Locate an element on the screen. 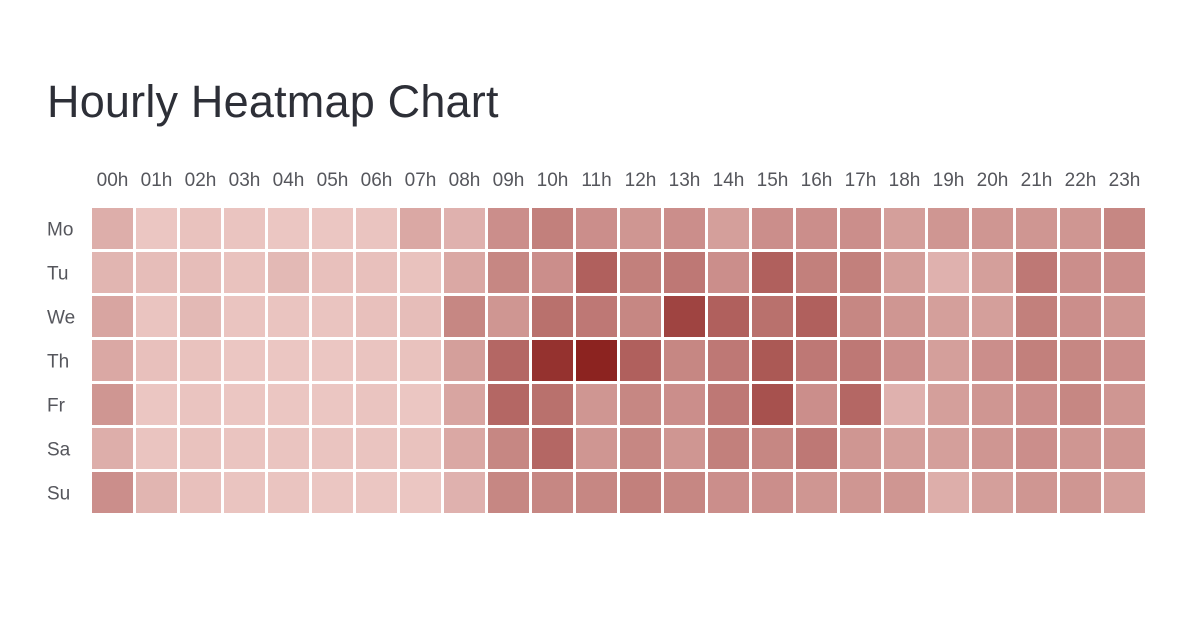 The height and width of the screenshot is (627, 1200). heatmap-cell-Tu-06h is located at coordinates (376, 272).